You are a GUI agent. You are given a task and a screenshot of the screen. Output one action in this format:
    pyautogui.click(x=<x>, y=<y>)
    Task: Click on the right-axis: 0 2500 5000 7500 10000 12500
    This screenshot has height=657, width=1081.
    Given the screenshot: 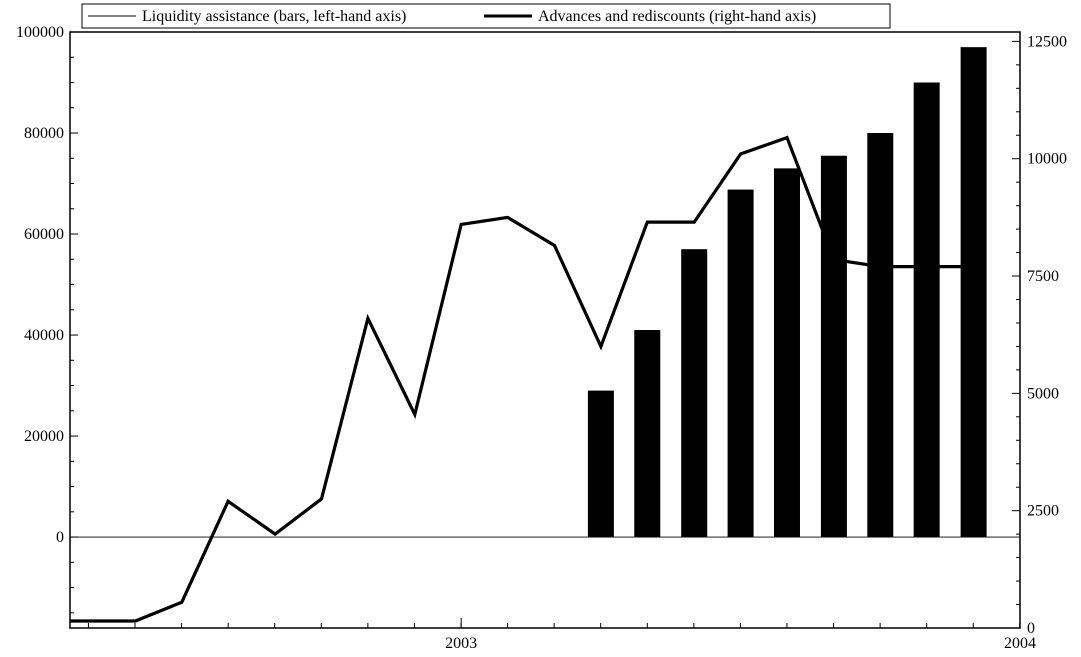 What is the action you would take?
    pyautogui.click(x=1039, y=335)
    